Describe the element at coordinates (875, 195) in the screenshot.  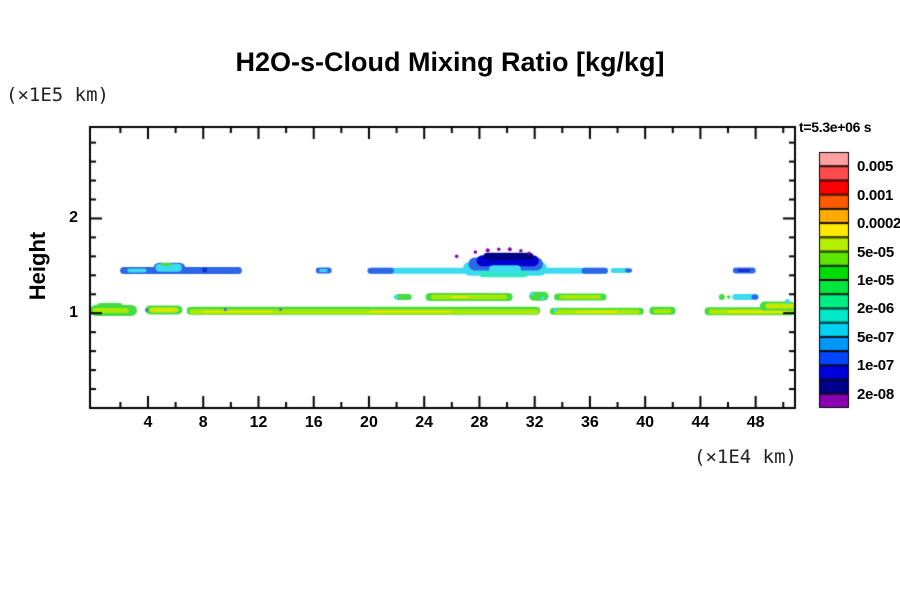
I see `colorbar-tick-label: 0.001` at that location.